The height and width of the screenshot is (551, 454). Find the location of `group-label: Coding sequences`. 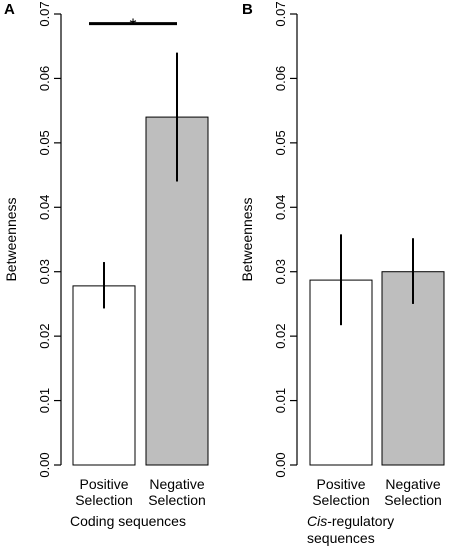

group-label: Coding sequences is located at coordinates (128, 521).